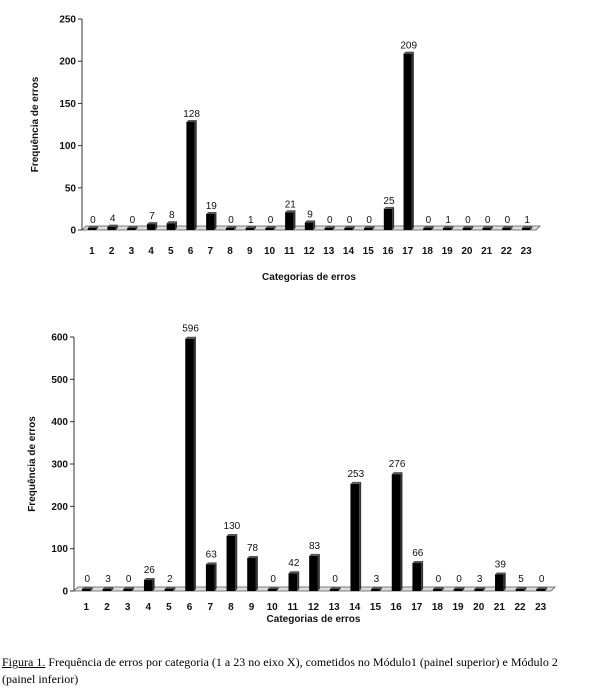 This screenshot has height=692, width=595. What do you see at coordinates (170, 579) in the screenshot?
I see `data-label: 2` at bounding box center [170, 579].